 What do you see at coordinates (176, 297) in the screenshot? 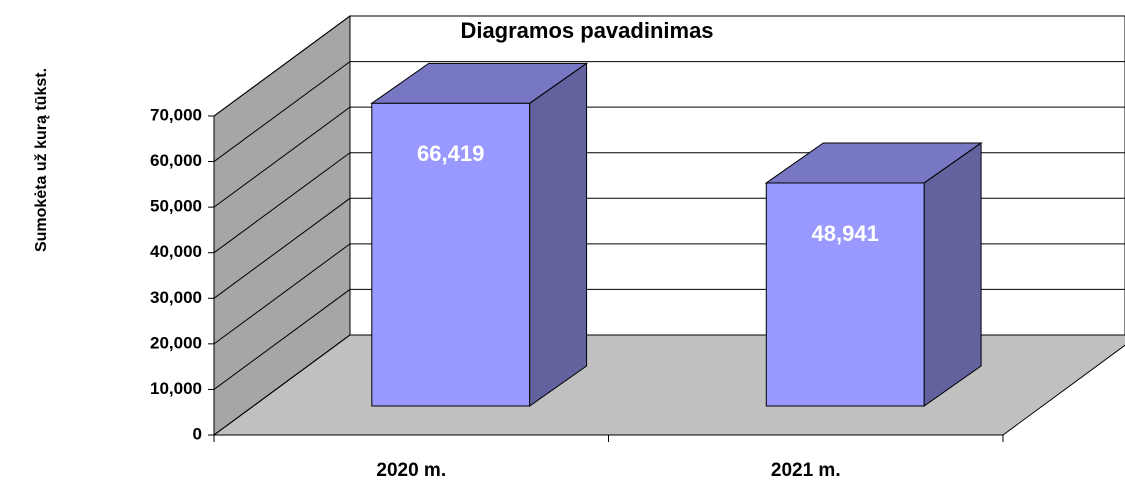
I see `y-tick-label: 30,000` at bounding box center [176, 297].